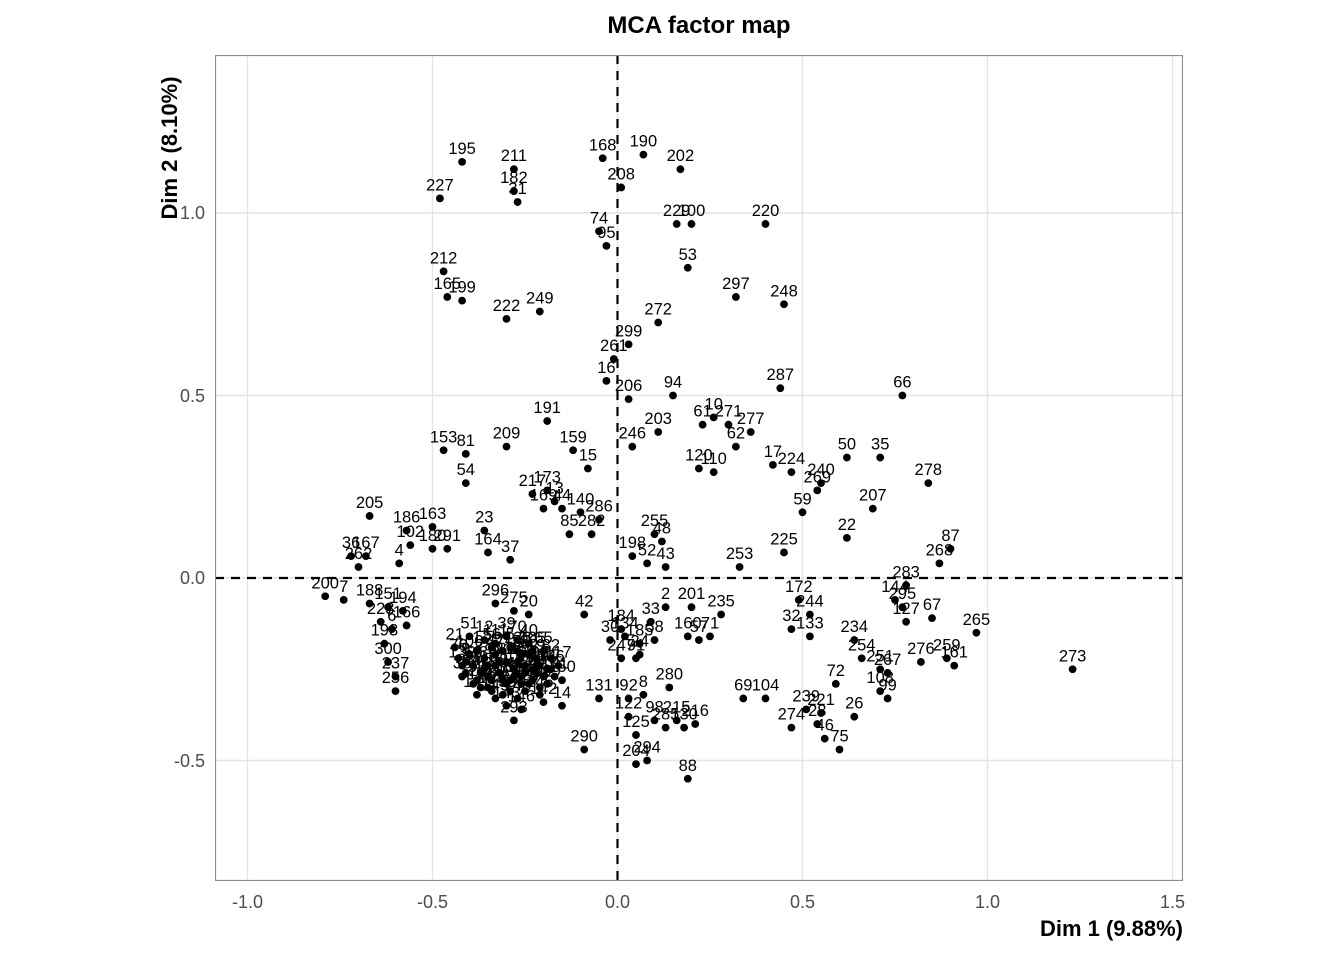 This screenshot has height=960, width=1344. Describe the element at coordinates (584, 602) in the screenshot. I see `point-label: 42` at that location.